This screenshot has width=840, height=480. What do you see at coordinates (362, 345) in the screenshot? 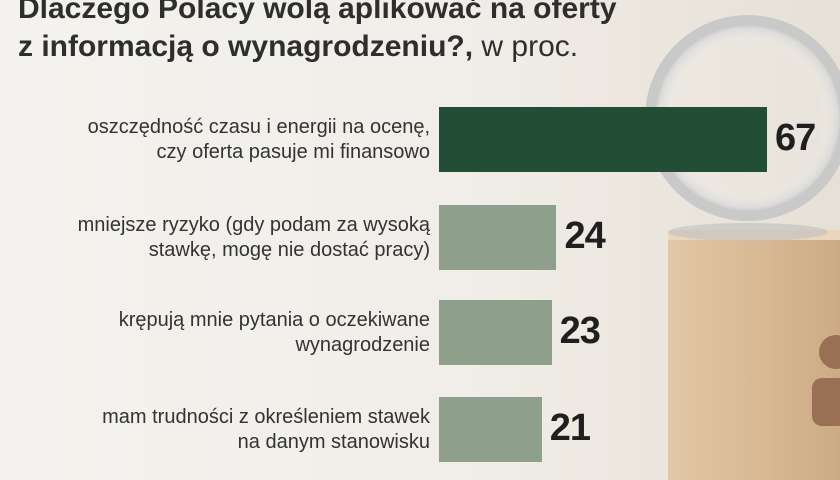
I see `category-label-line: wynagrodzenie` at bounding box center [362, 345].